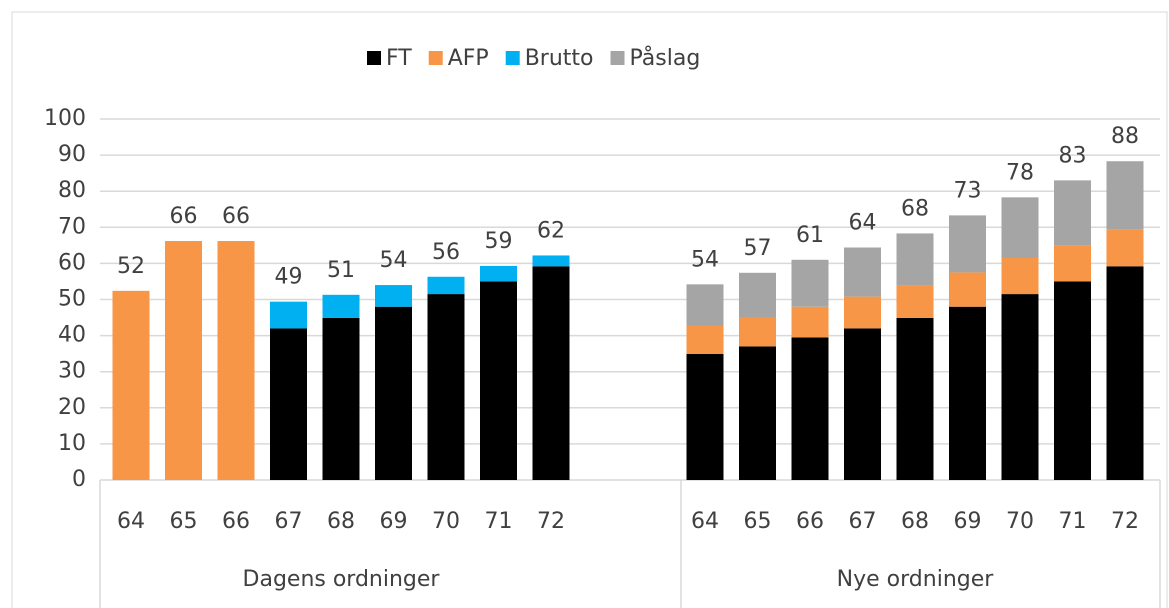 This screenshot has height=608, width=1169. I want to click on total-label: 57, so click(758, 248).